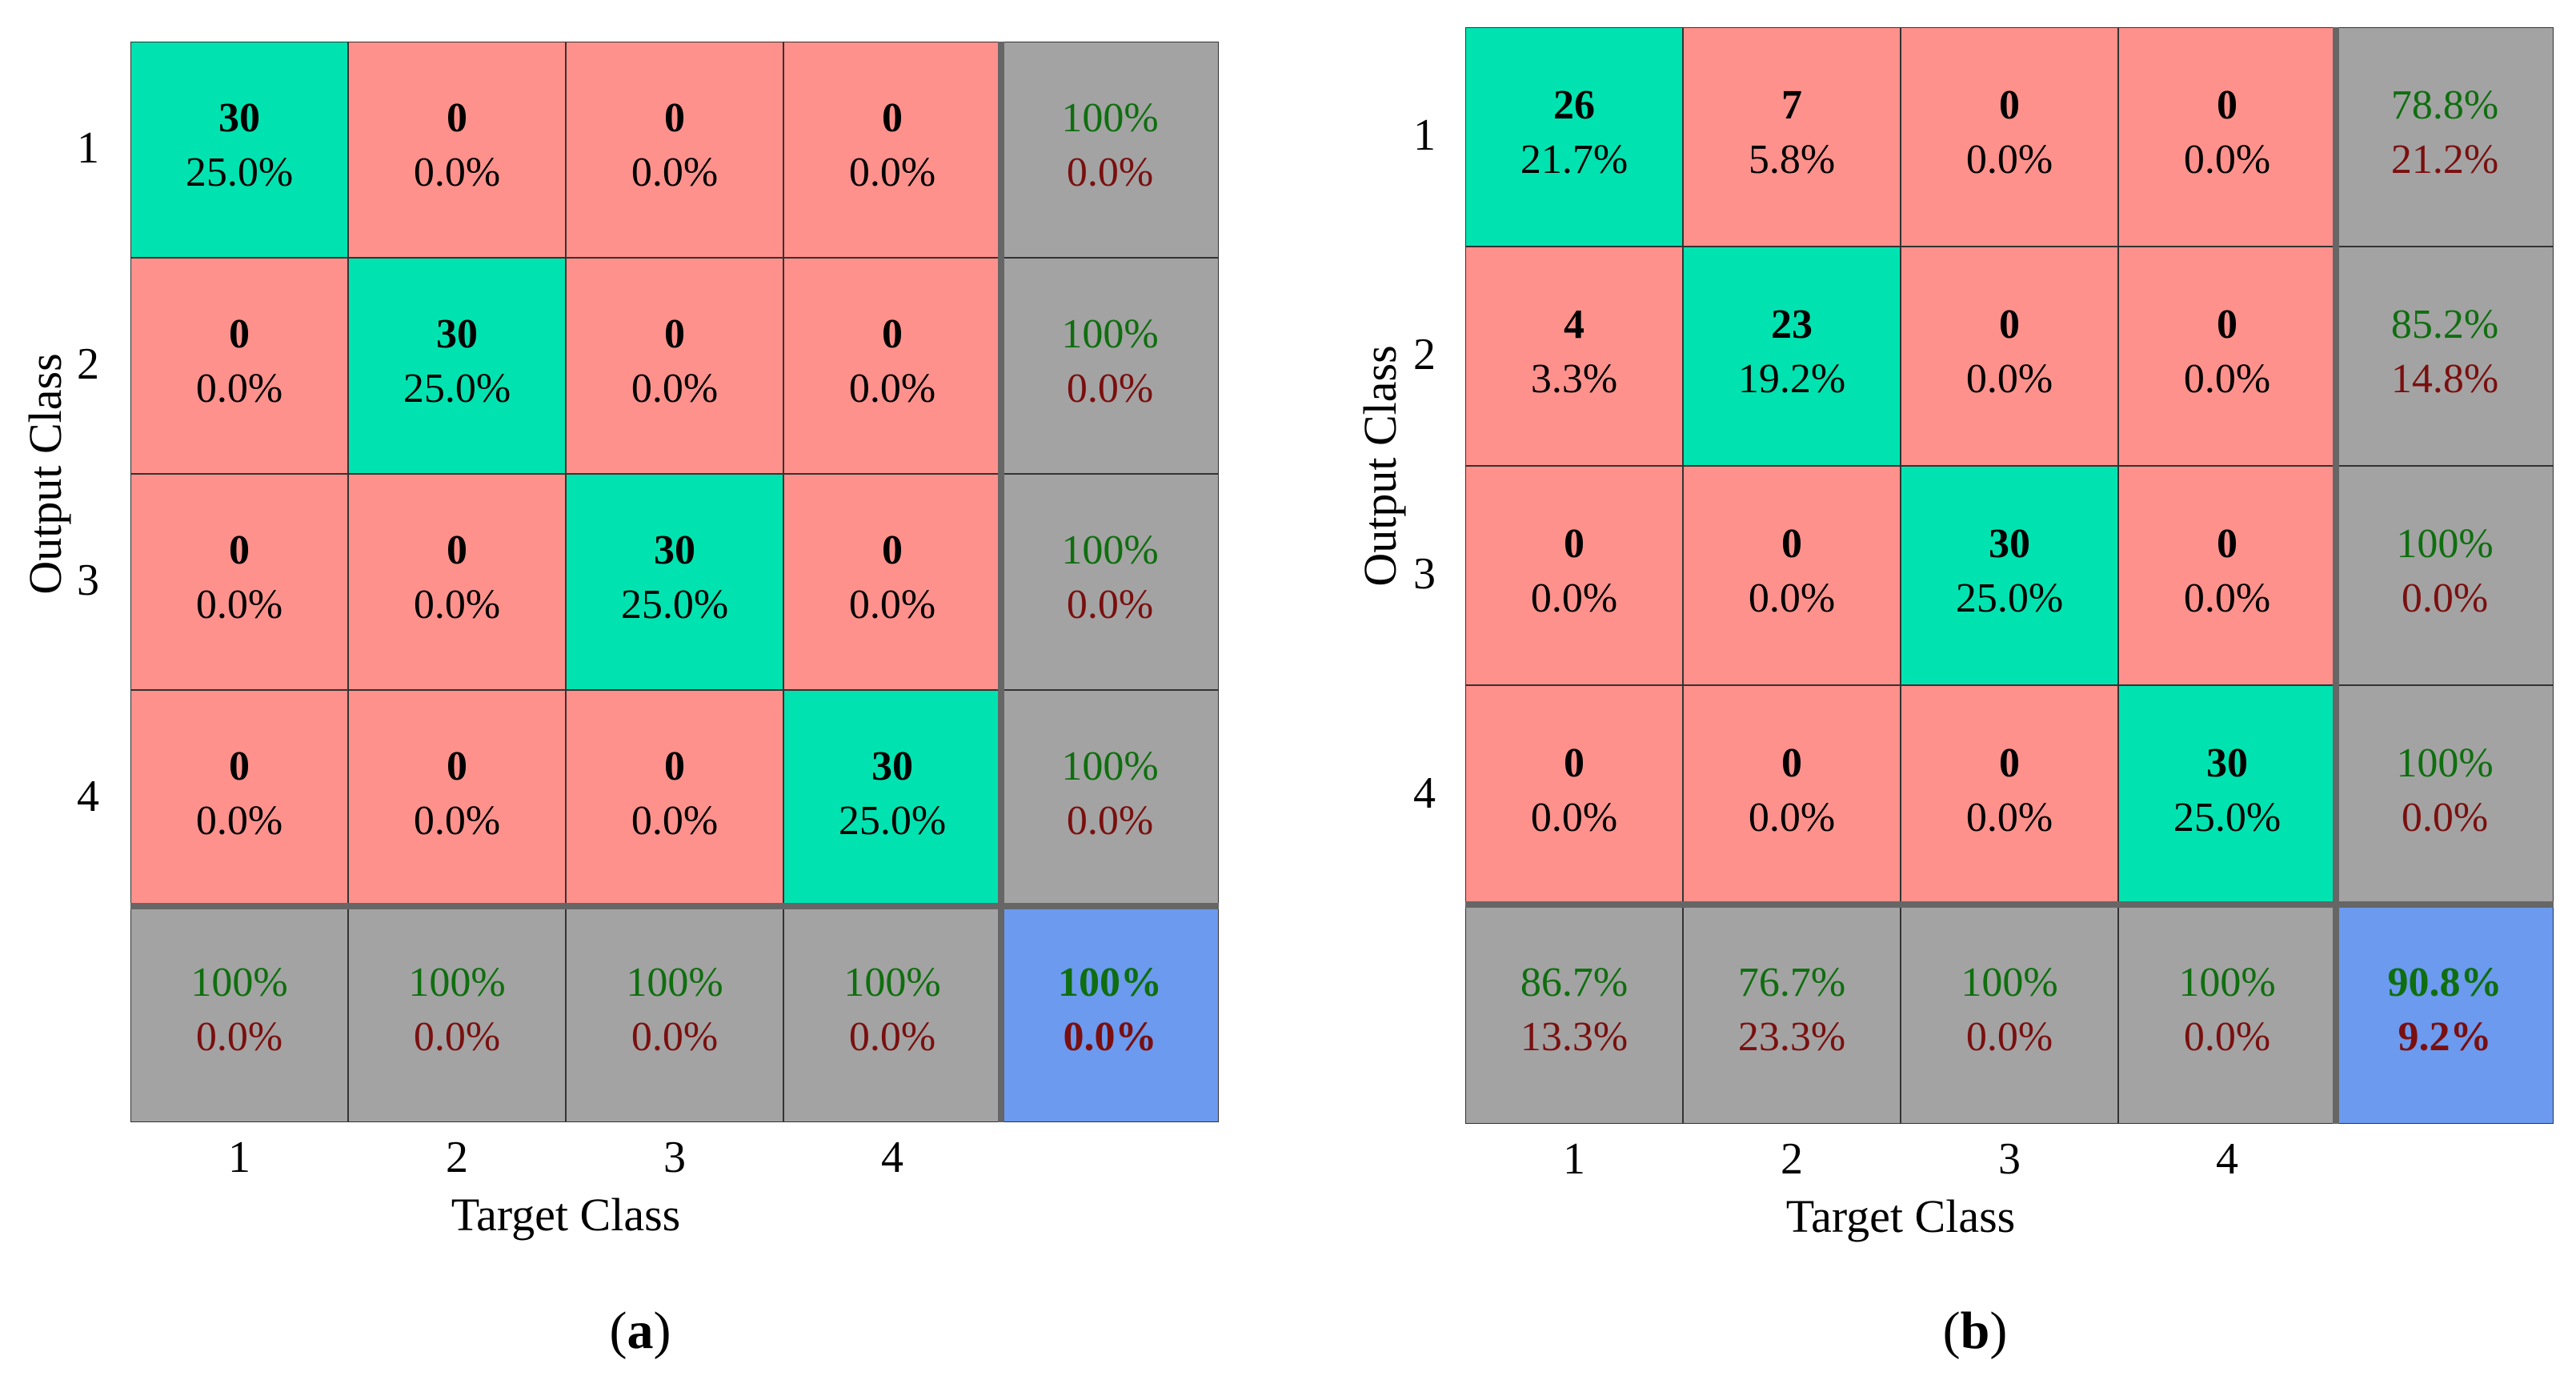  I want to click on cell-error-rate: 14.8%, so click(2444, 379).